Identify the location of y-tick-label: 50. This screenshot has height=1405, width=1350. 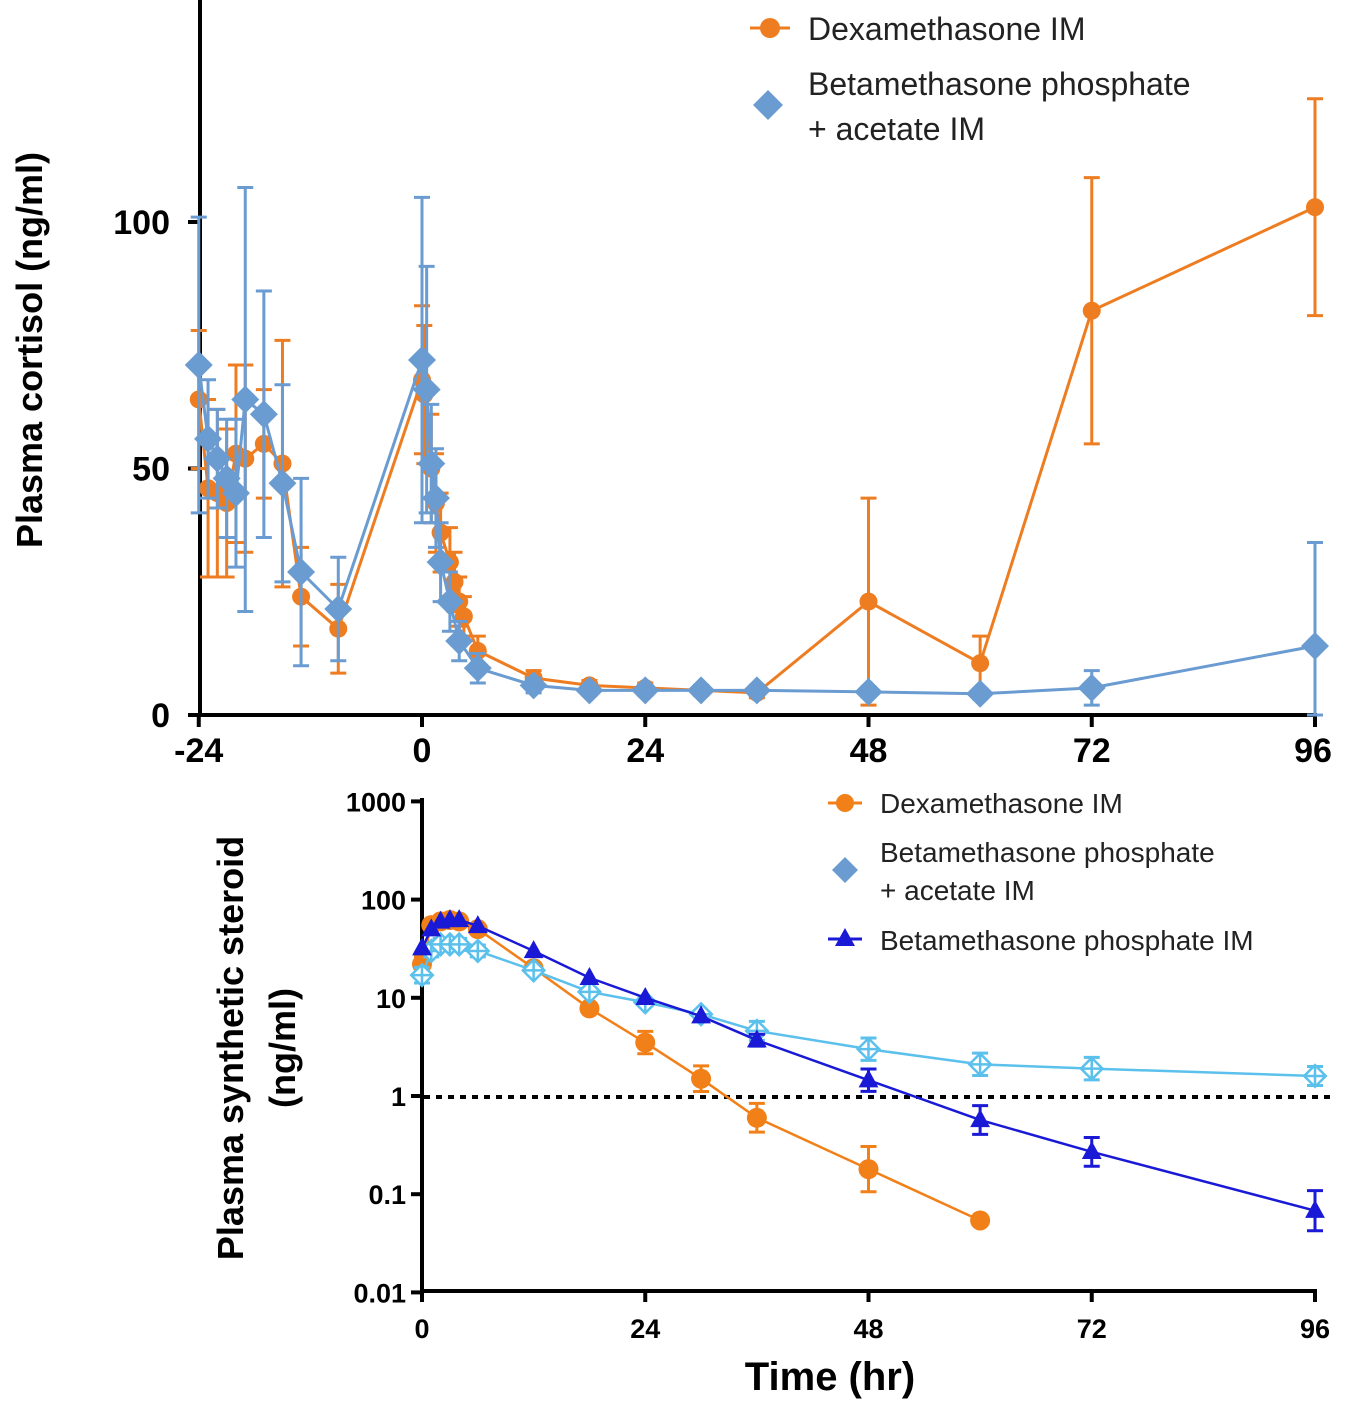
(151, 470).